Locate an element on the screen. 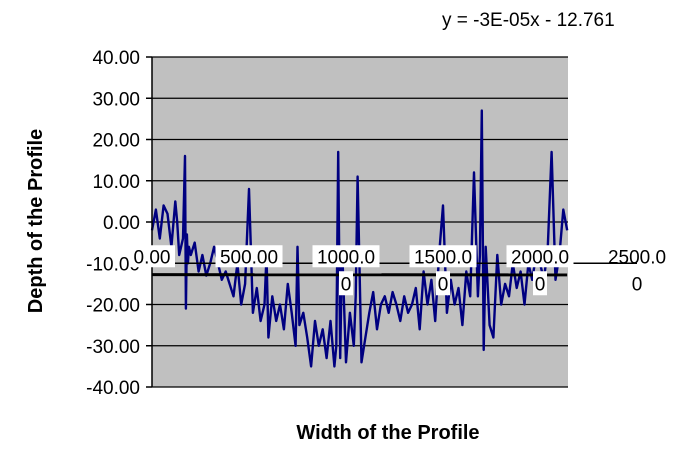 Image resolution: width=680 pixels, height=449 pixels. x-tick-label: 500.00 is located at coordinates (249, 256).